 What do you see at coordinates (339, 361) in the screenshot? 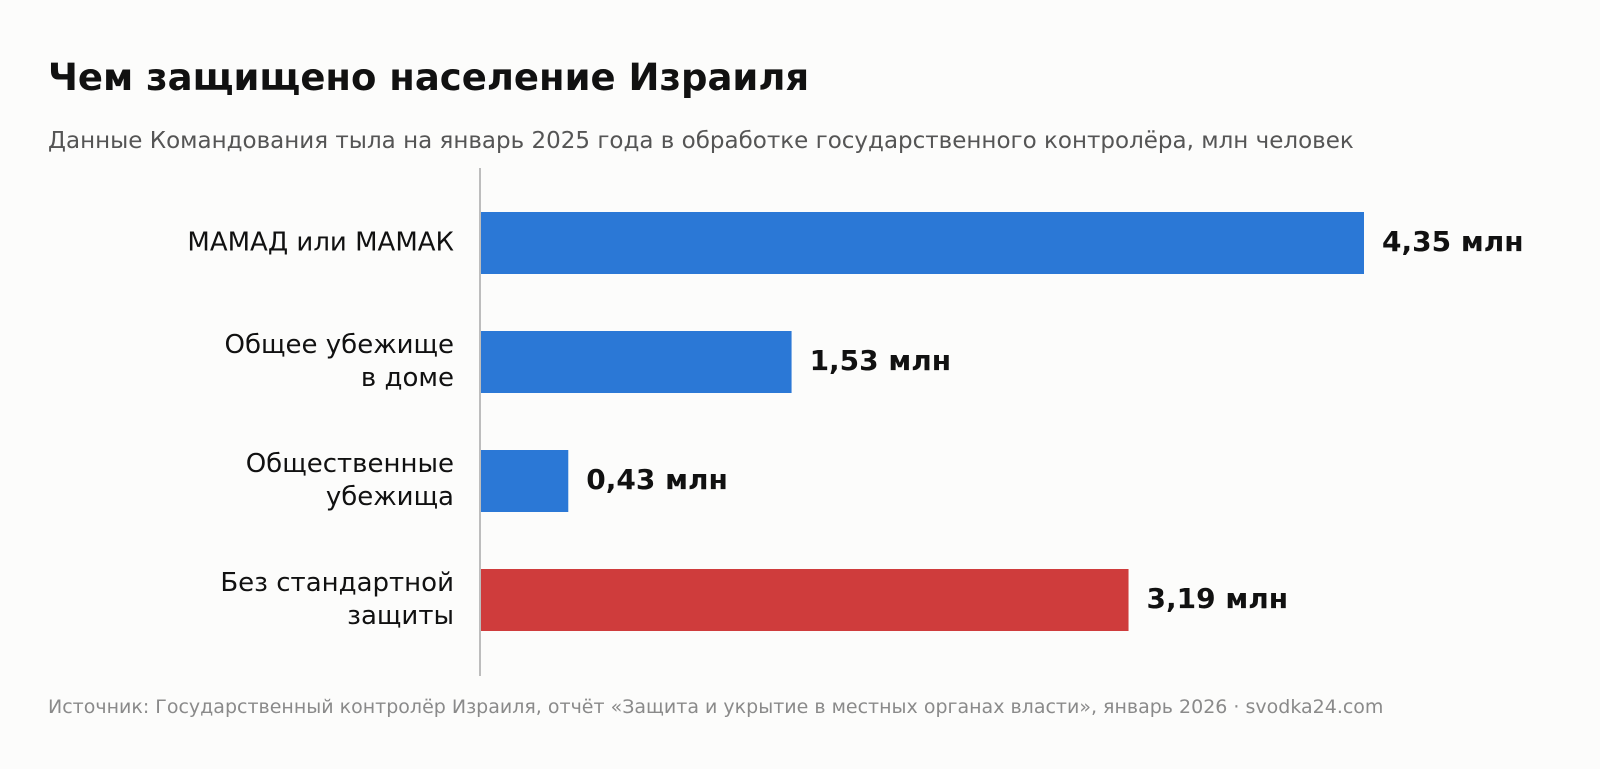
I see `category-label-1: Общее убежище в доме` at bounding box center [339, 361].